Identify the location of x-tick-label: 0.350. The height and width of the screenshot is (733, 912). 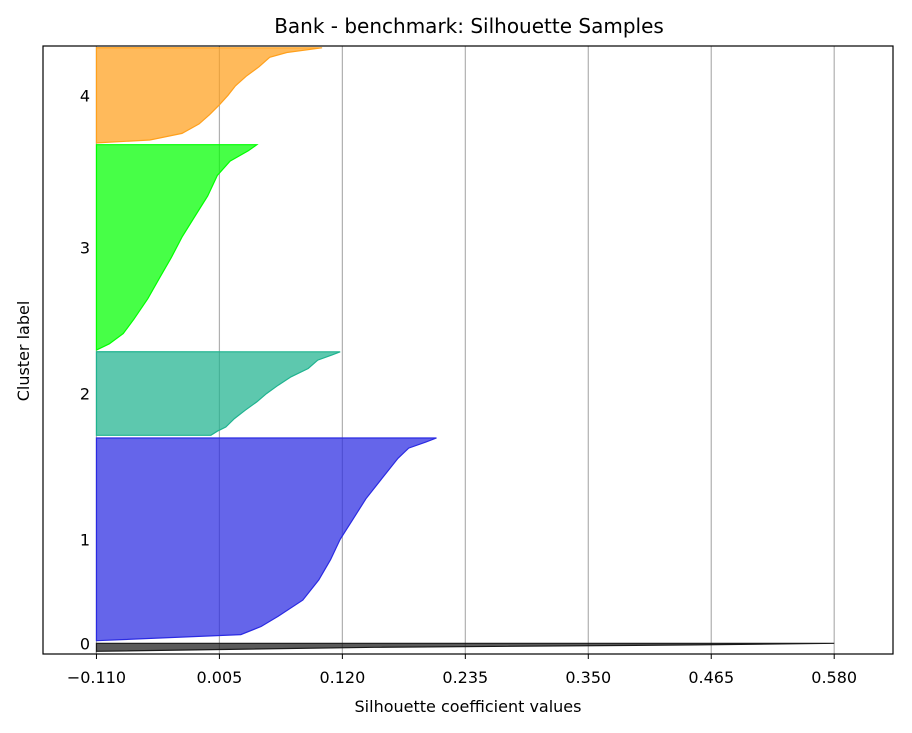
(588, 677).